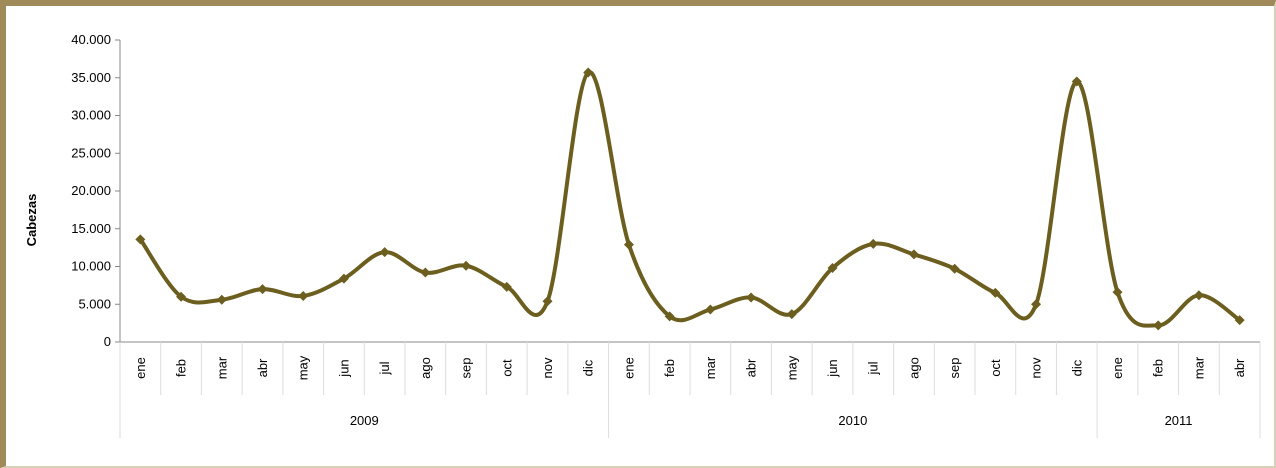 Image resolution: width=1276 pixels, height=468 pixels. What do you see at coordinates (91, 115) in the screenshot?
I see `y-tick-label: 30.000` at bounding box center [91, 115].